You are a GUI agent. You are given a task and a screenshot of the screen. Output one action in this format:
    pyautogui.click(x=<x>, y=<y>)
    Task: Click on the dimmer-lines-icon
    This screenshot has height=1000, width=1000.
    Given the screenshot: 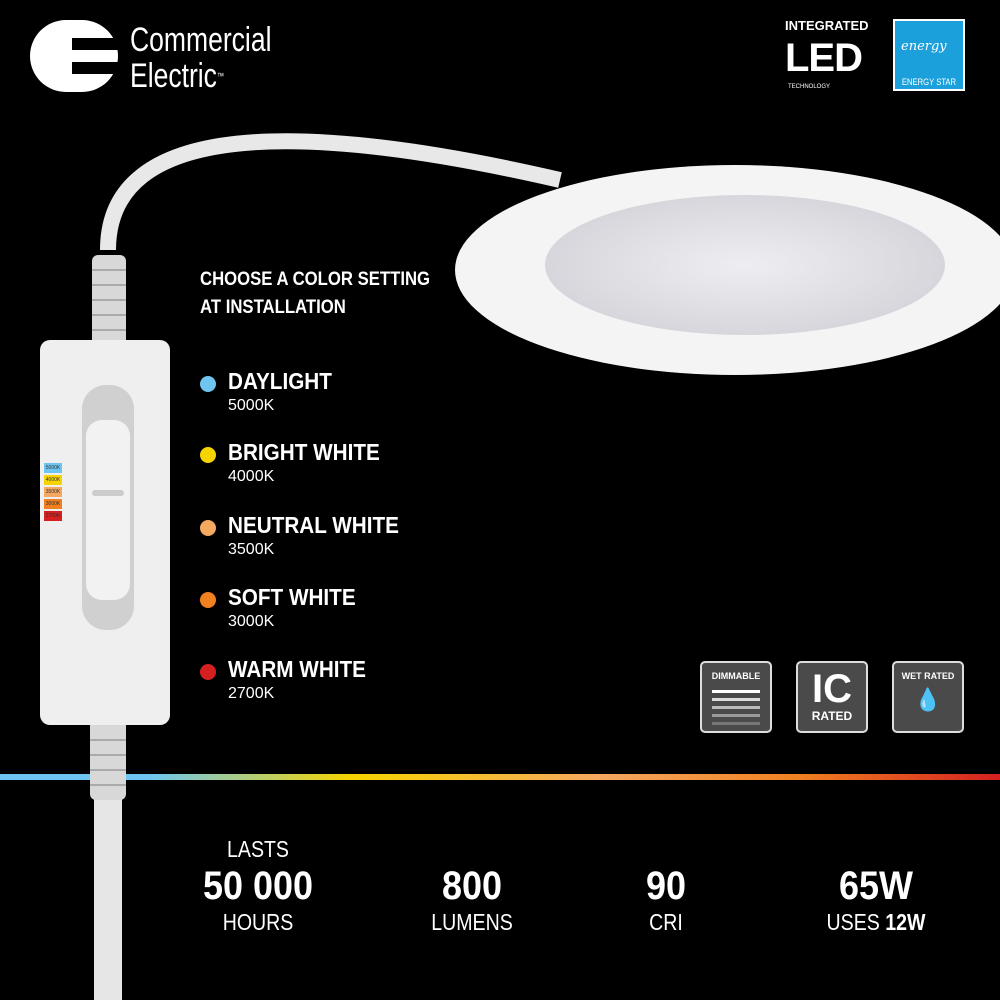 What is the action you would take?
    pyautogui.click(x=736, y=707)
    